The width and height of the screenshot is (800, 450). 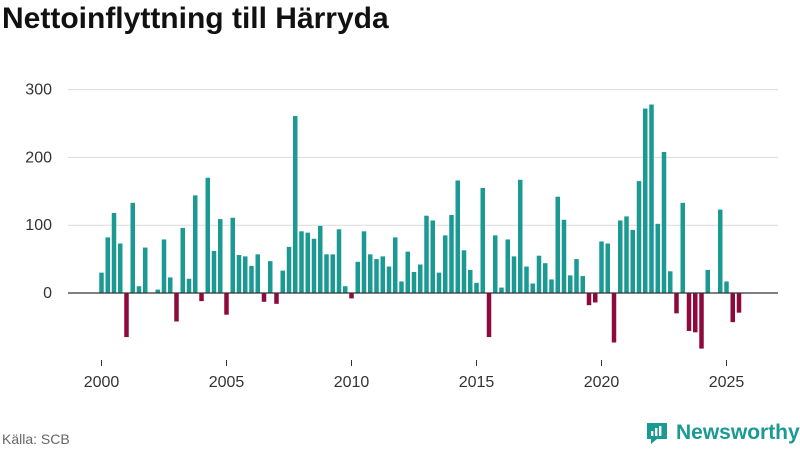 I want to click on source-label: Källa: SCB, so click(x=36, y=439).